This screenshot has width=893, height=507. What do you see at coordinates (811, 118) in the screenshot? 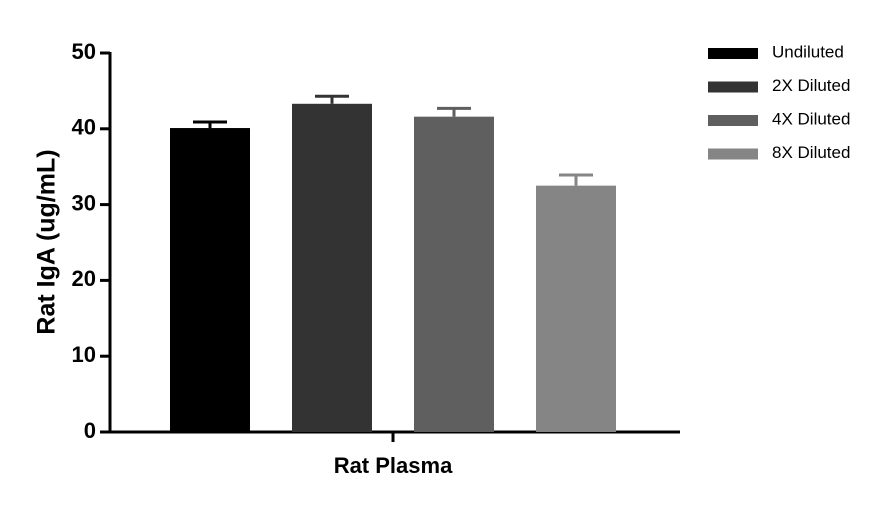
I see `legend-label: 4X Diluted` at bounding box center [811, 118].